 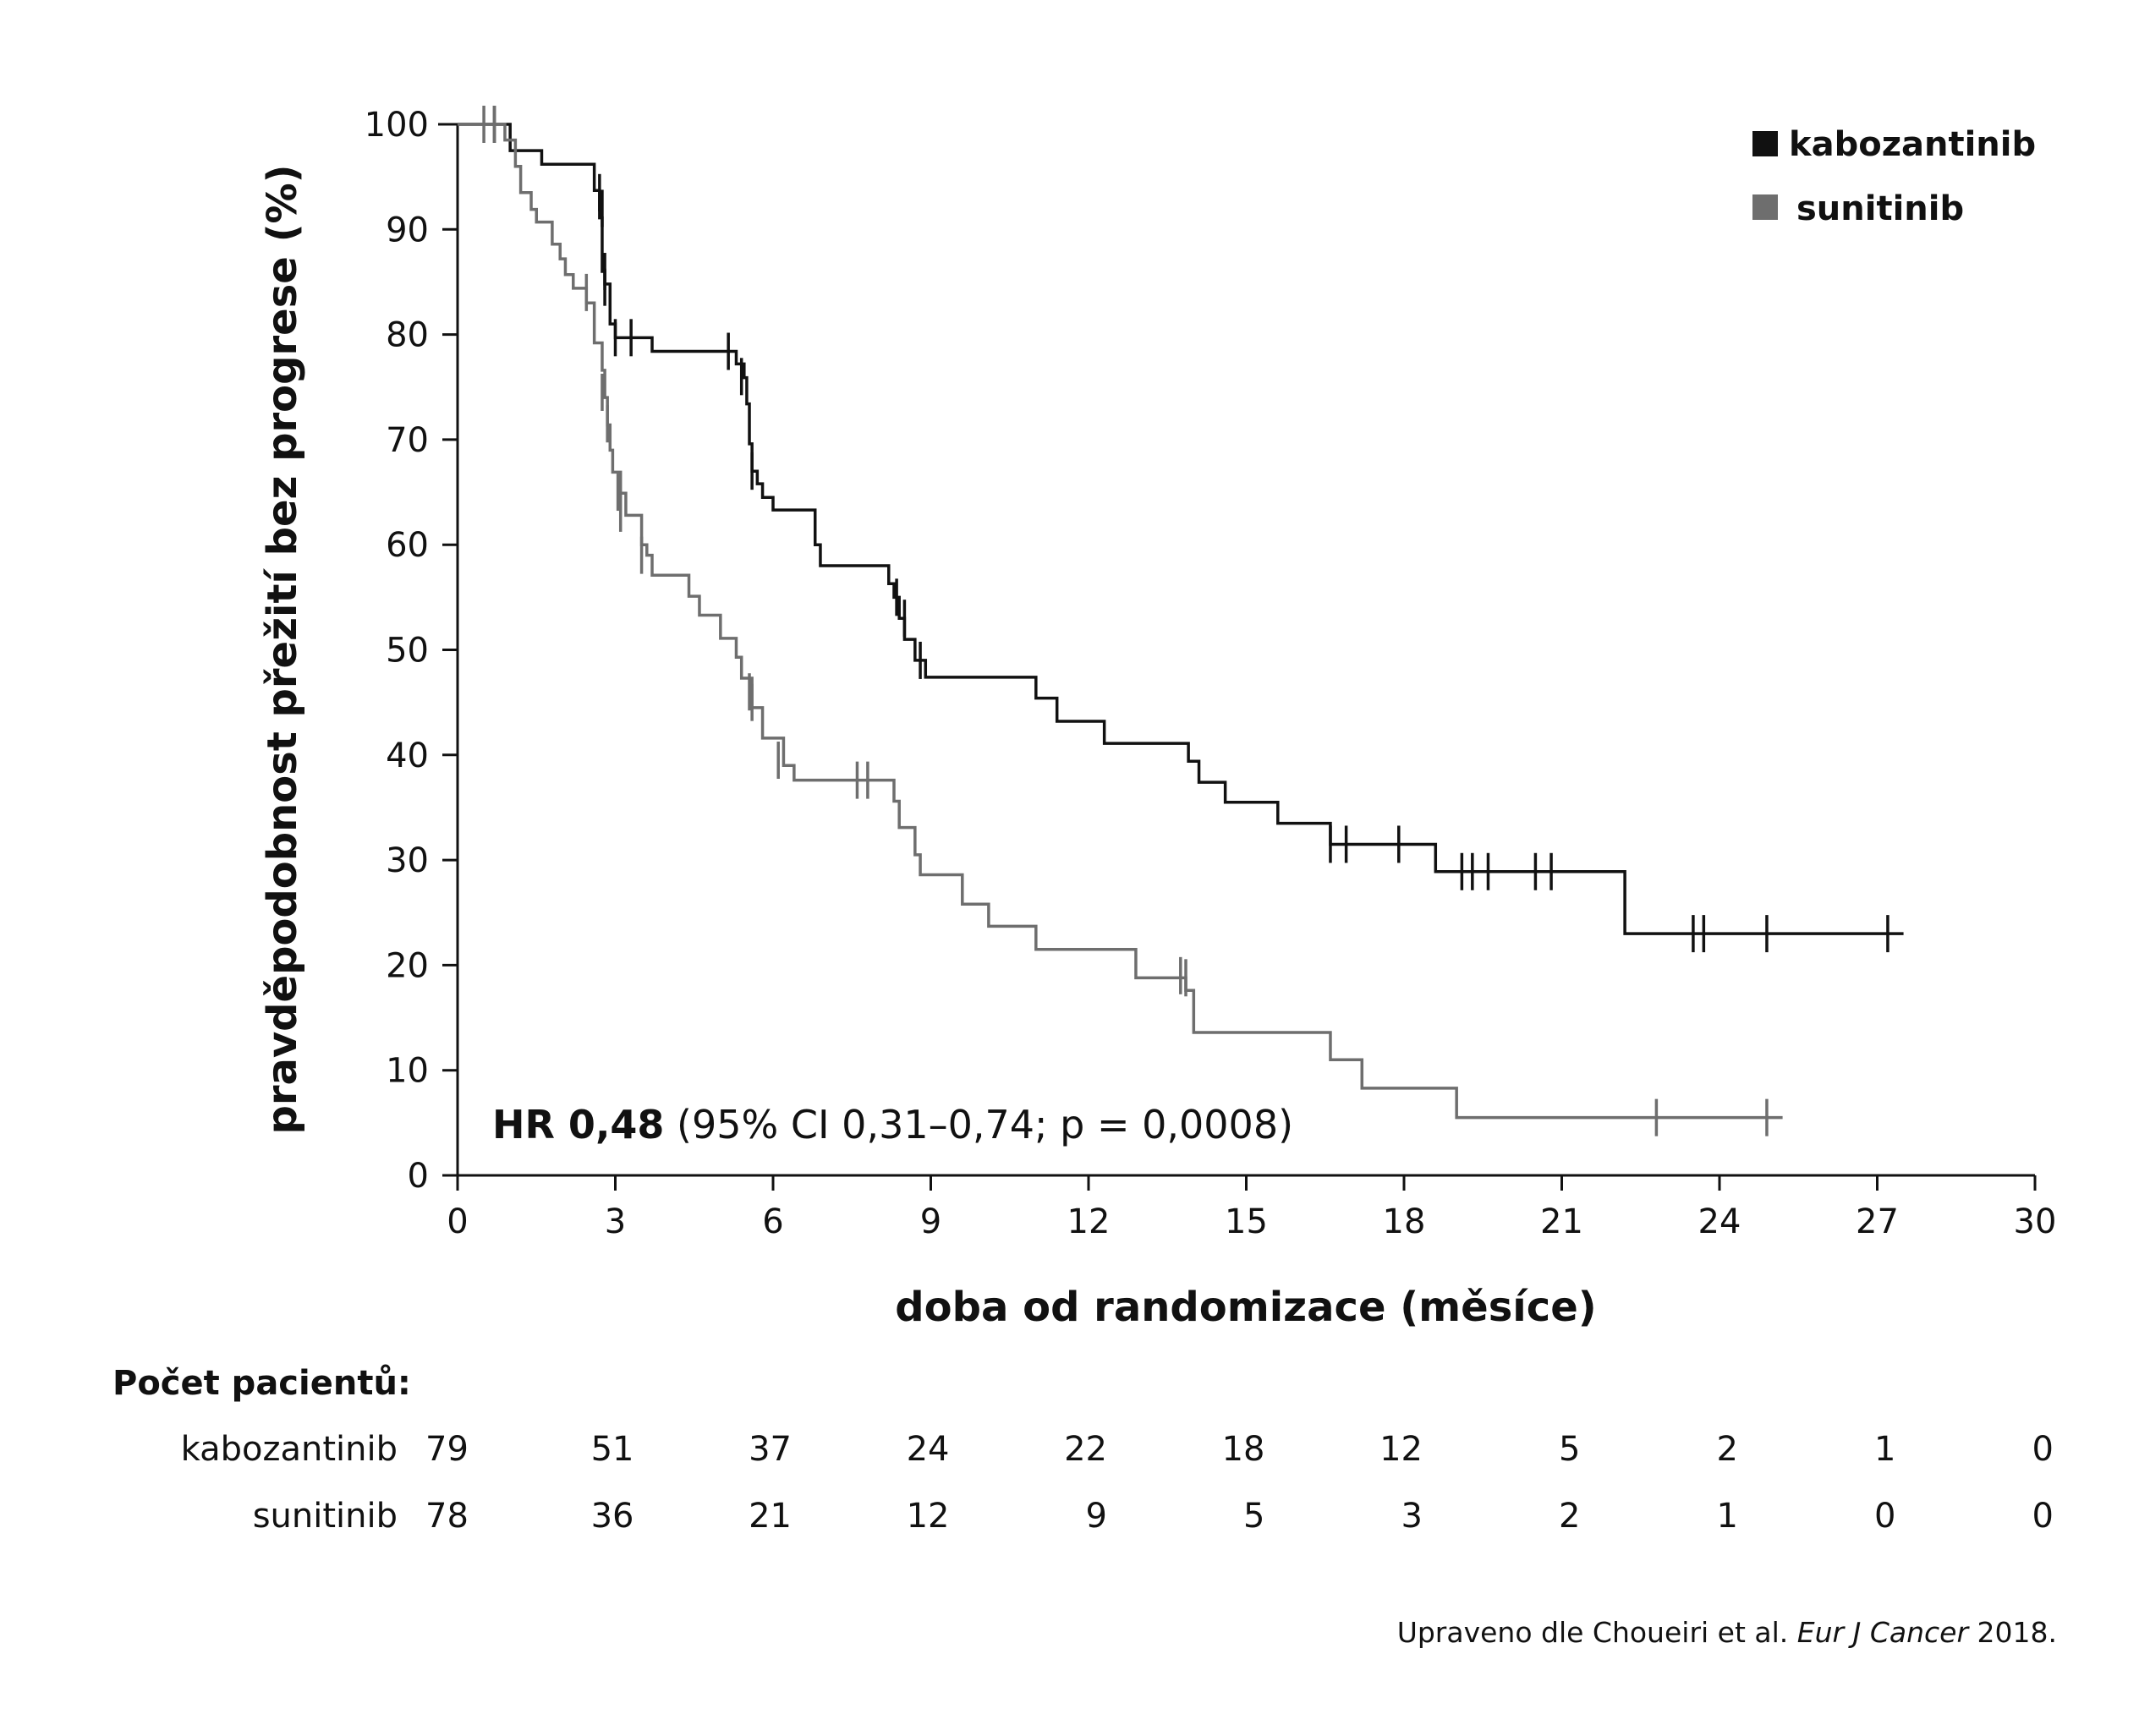 What do you see at coordinates (1561, 1221) in the screenshot?
I see `x-tick-label: 21` at bounding box center [1561, 1221].